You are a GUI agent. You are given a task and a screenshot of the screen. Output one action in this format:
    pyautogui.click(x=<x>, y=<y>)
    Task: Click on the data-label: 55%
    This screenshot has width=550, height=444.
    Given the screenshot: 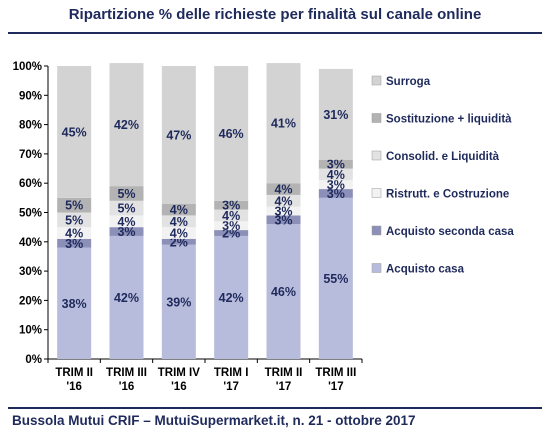 What is the action you would take?
    pyautogui.click(x=335, y=279)
    